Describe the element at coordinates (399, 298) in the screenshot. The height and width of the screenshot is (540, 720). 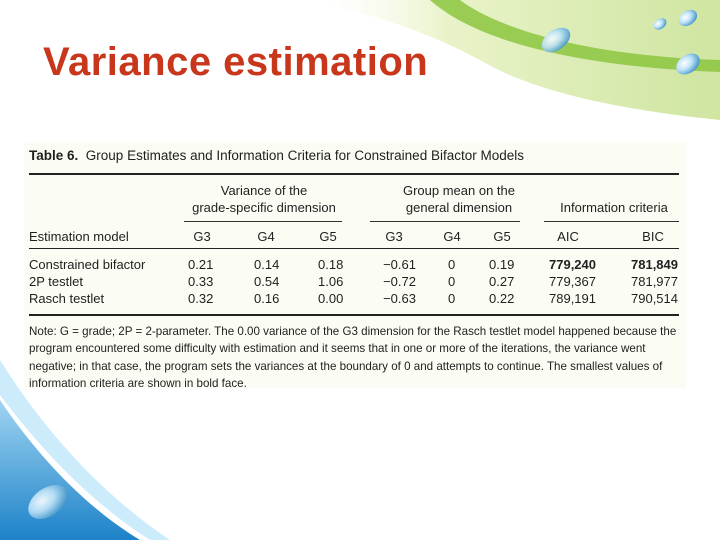
I see `row-mean-g3: −0.63` at that location.